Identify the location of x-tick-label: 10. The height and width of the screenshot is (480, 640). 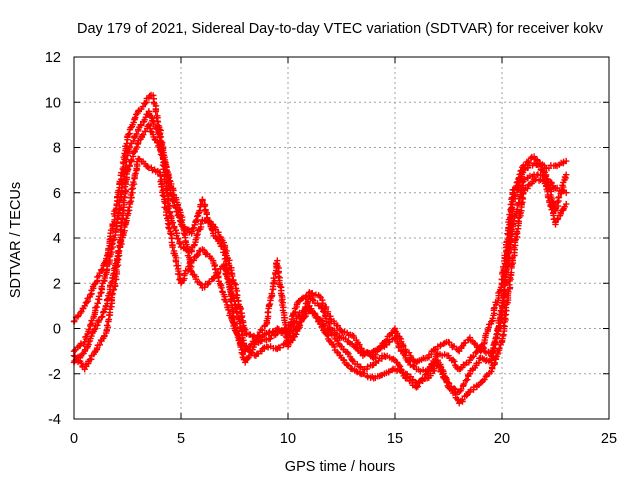
(288, 439).